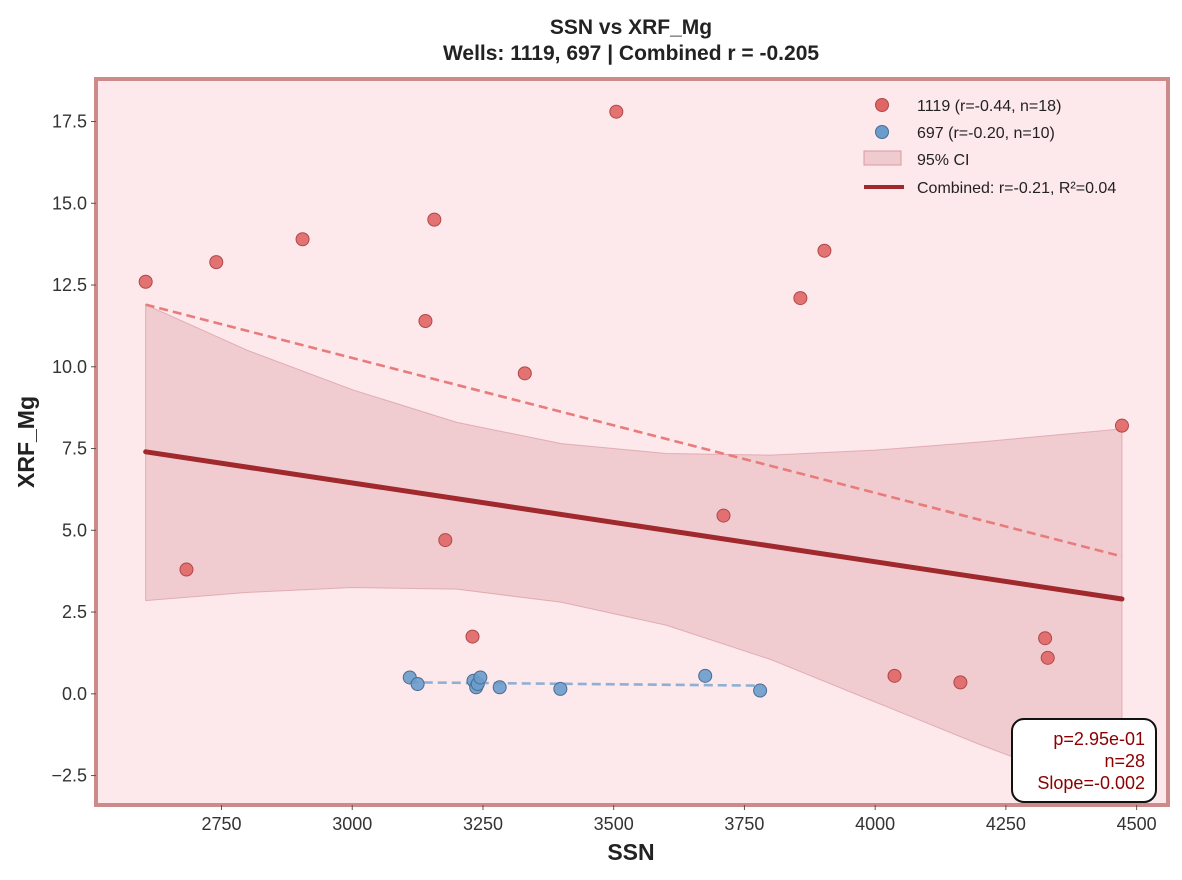 The height and width of the screenshot is (880, 1182). I want to click on legend-marker-ci, so click(882, 158).